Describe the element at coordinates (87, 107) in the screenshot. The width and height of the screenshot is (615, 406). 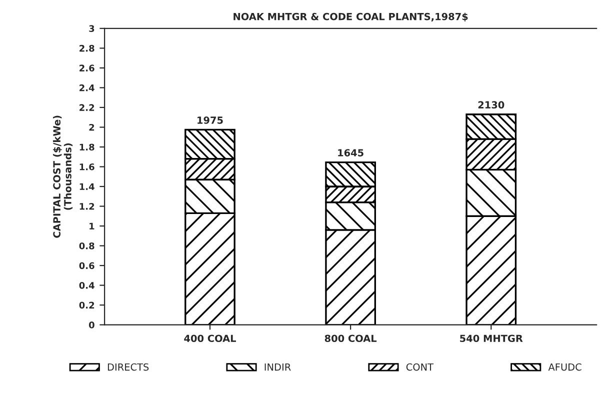
I see `y-tick-label: 2.2` at that location.